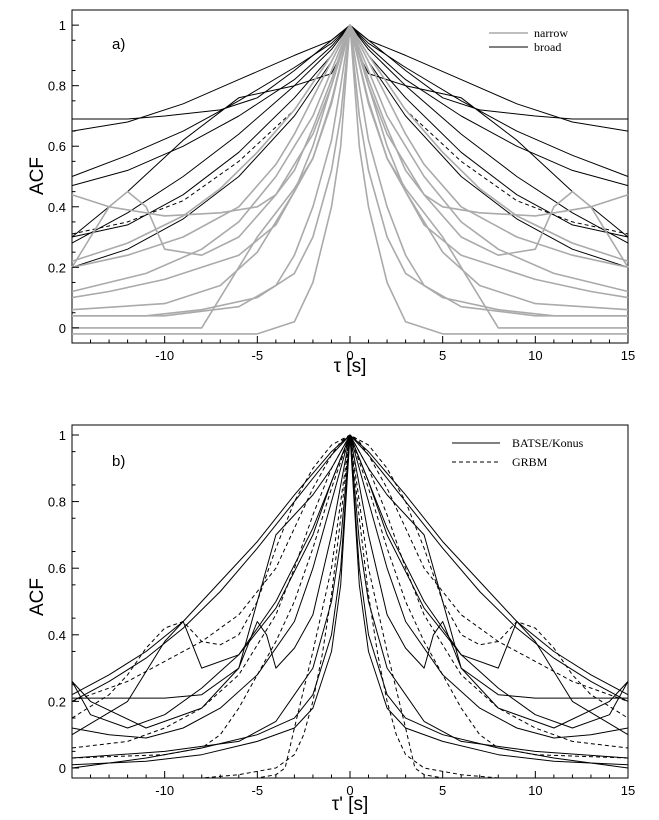 The width and height of the screenshot is (659, 820). I want to click on legend: narrow broad, so click(528, 40).